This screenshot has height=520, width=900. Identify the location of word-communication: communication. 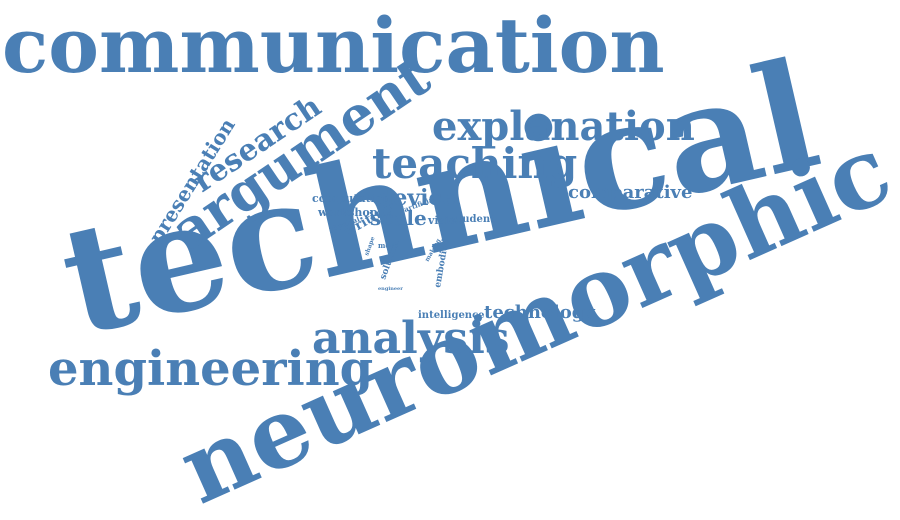
(333, 45).